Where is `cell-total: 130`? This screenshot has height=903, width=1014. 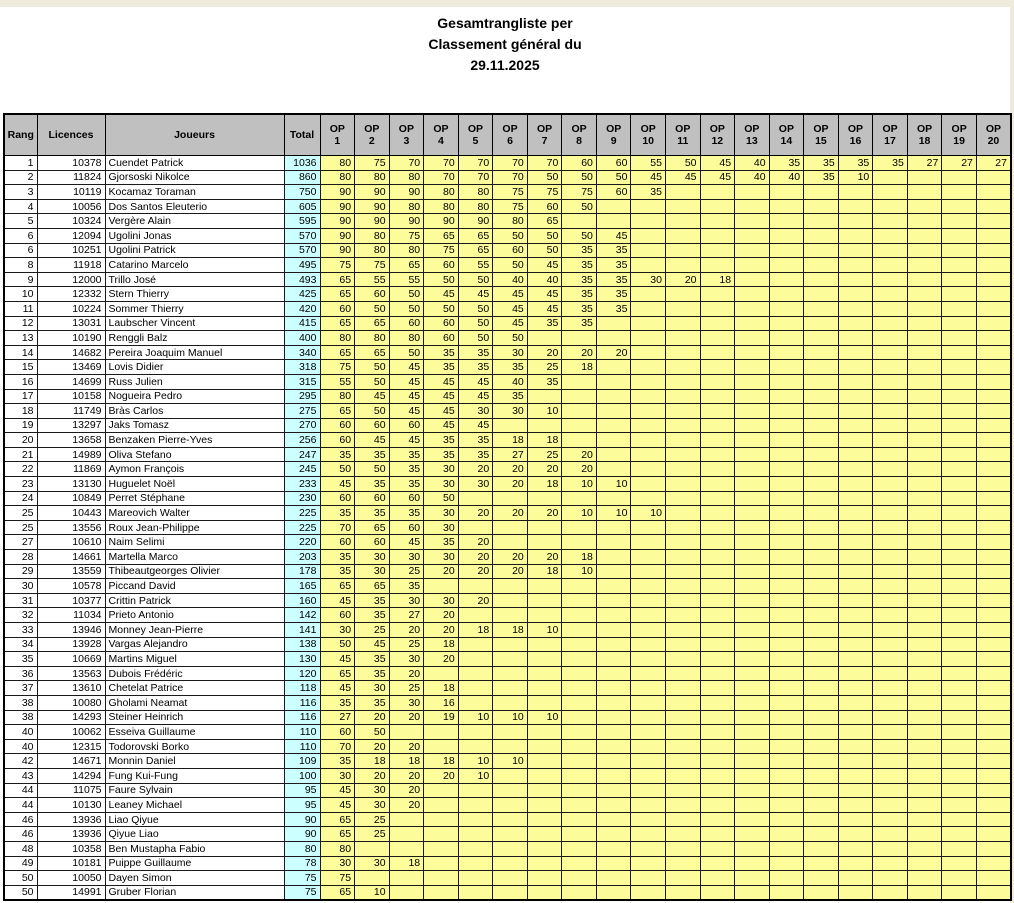
cell-total: 130 is located at coordinates (302, 659).